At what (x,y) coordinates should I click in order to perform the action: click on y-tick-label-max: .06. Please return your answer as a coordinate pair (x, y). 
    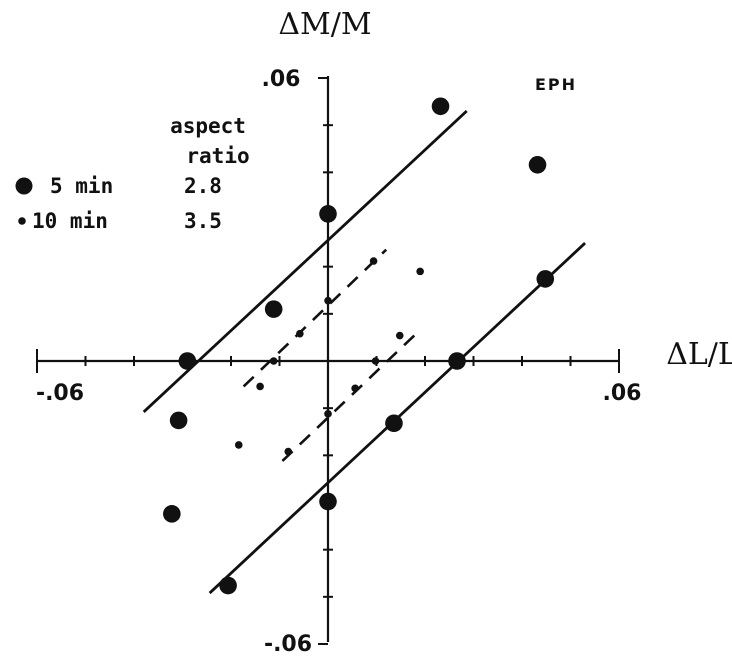
    Looking at the image, I should click on (281, 79).